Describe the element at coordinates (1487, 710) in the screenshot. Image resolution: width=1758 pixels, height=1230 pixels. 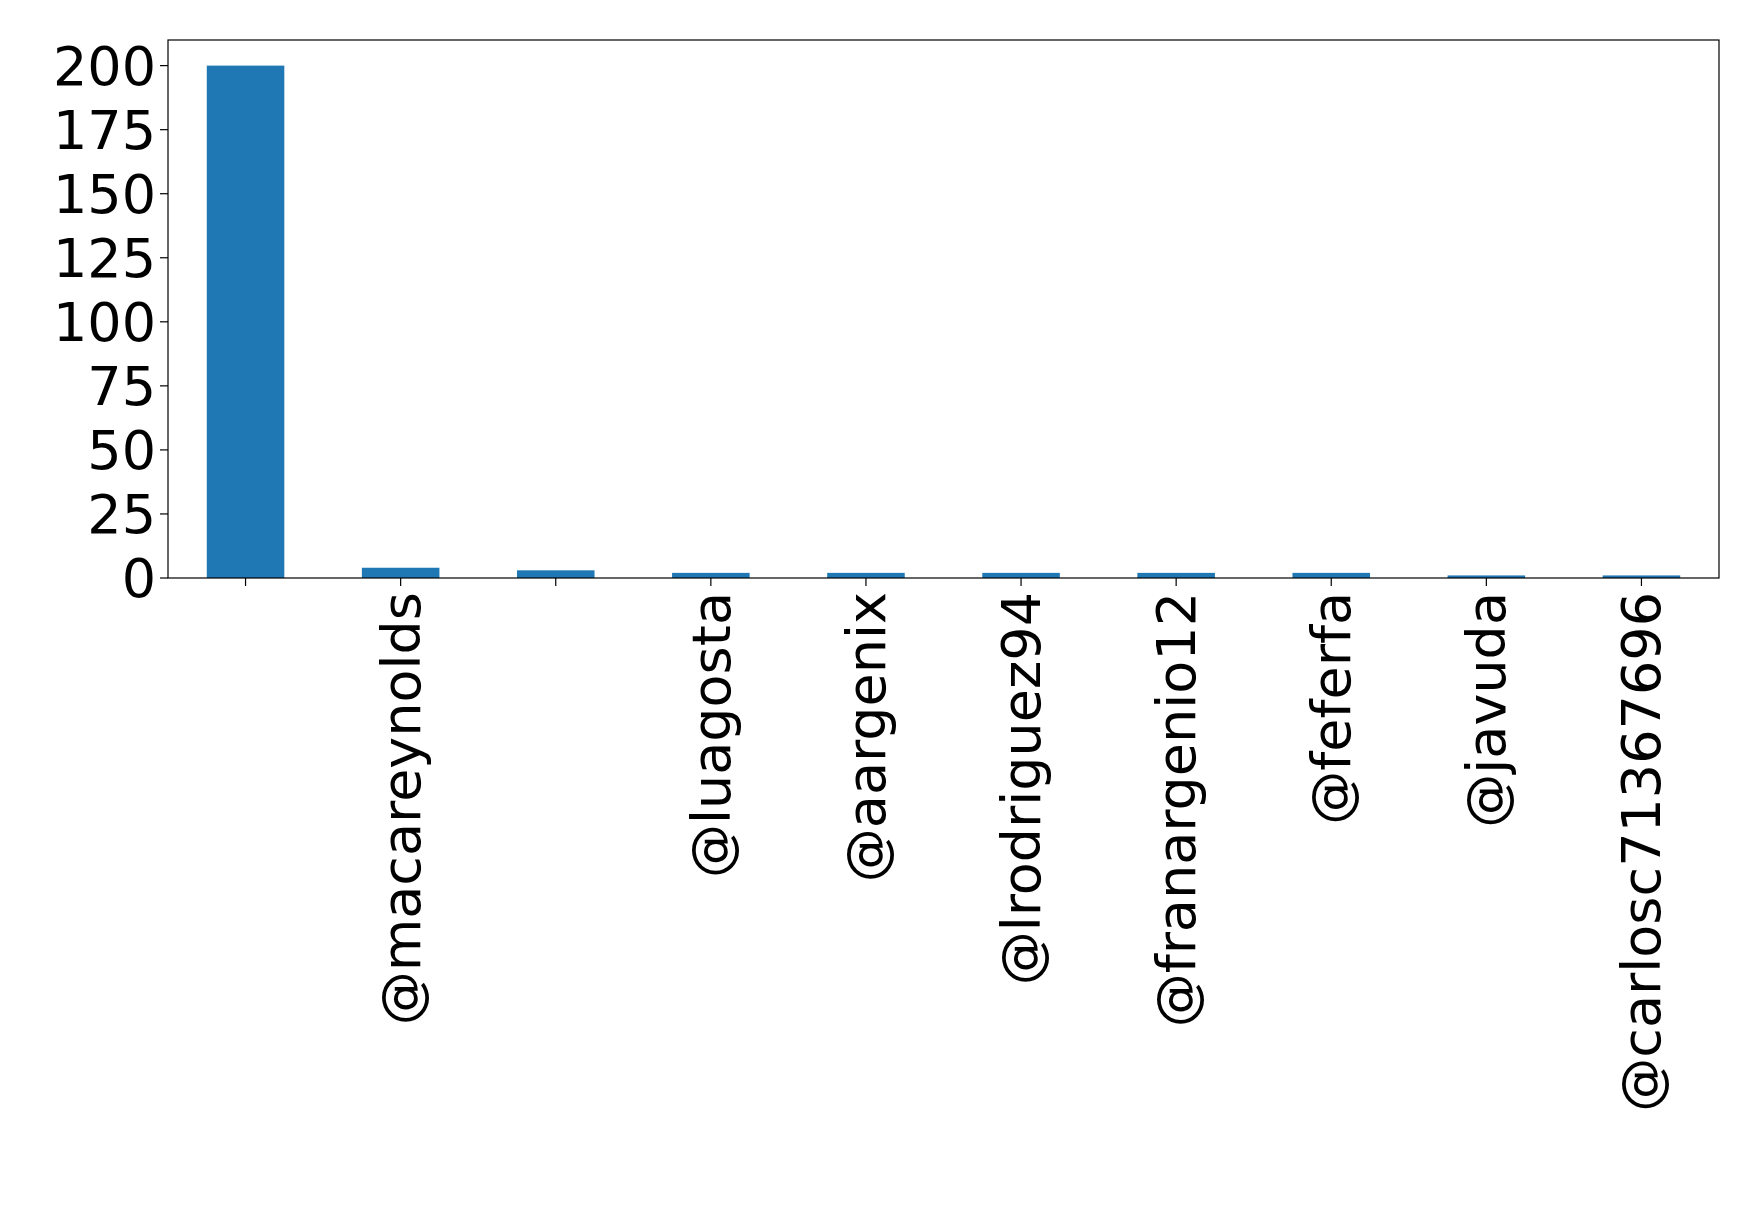
I see `x-tick-label: @javuda` at that location.